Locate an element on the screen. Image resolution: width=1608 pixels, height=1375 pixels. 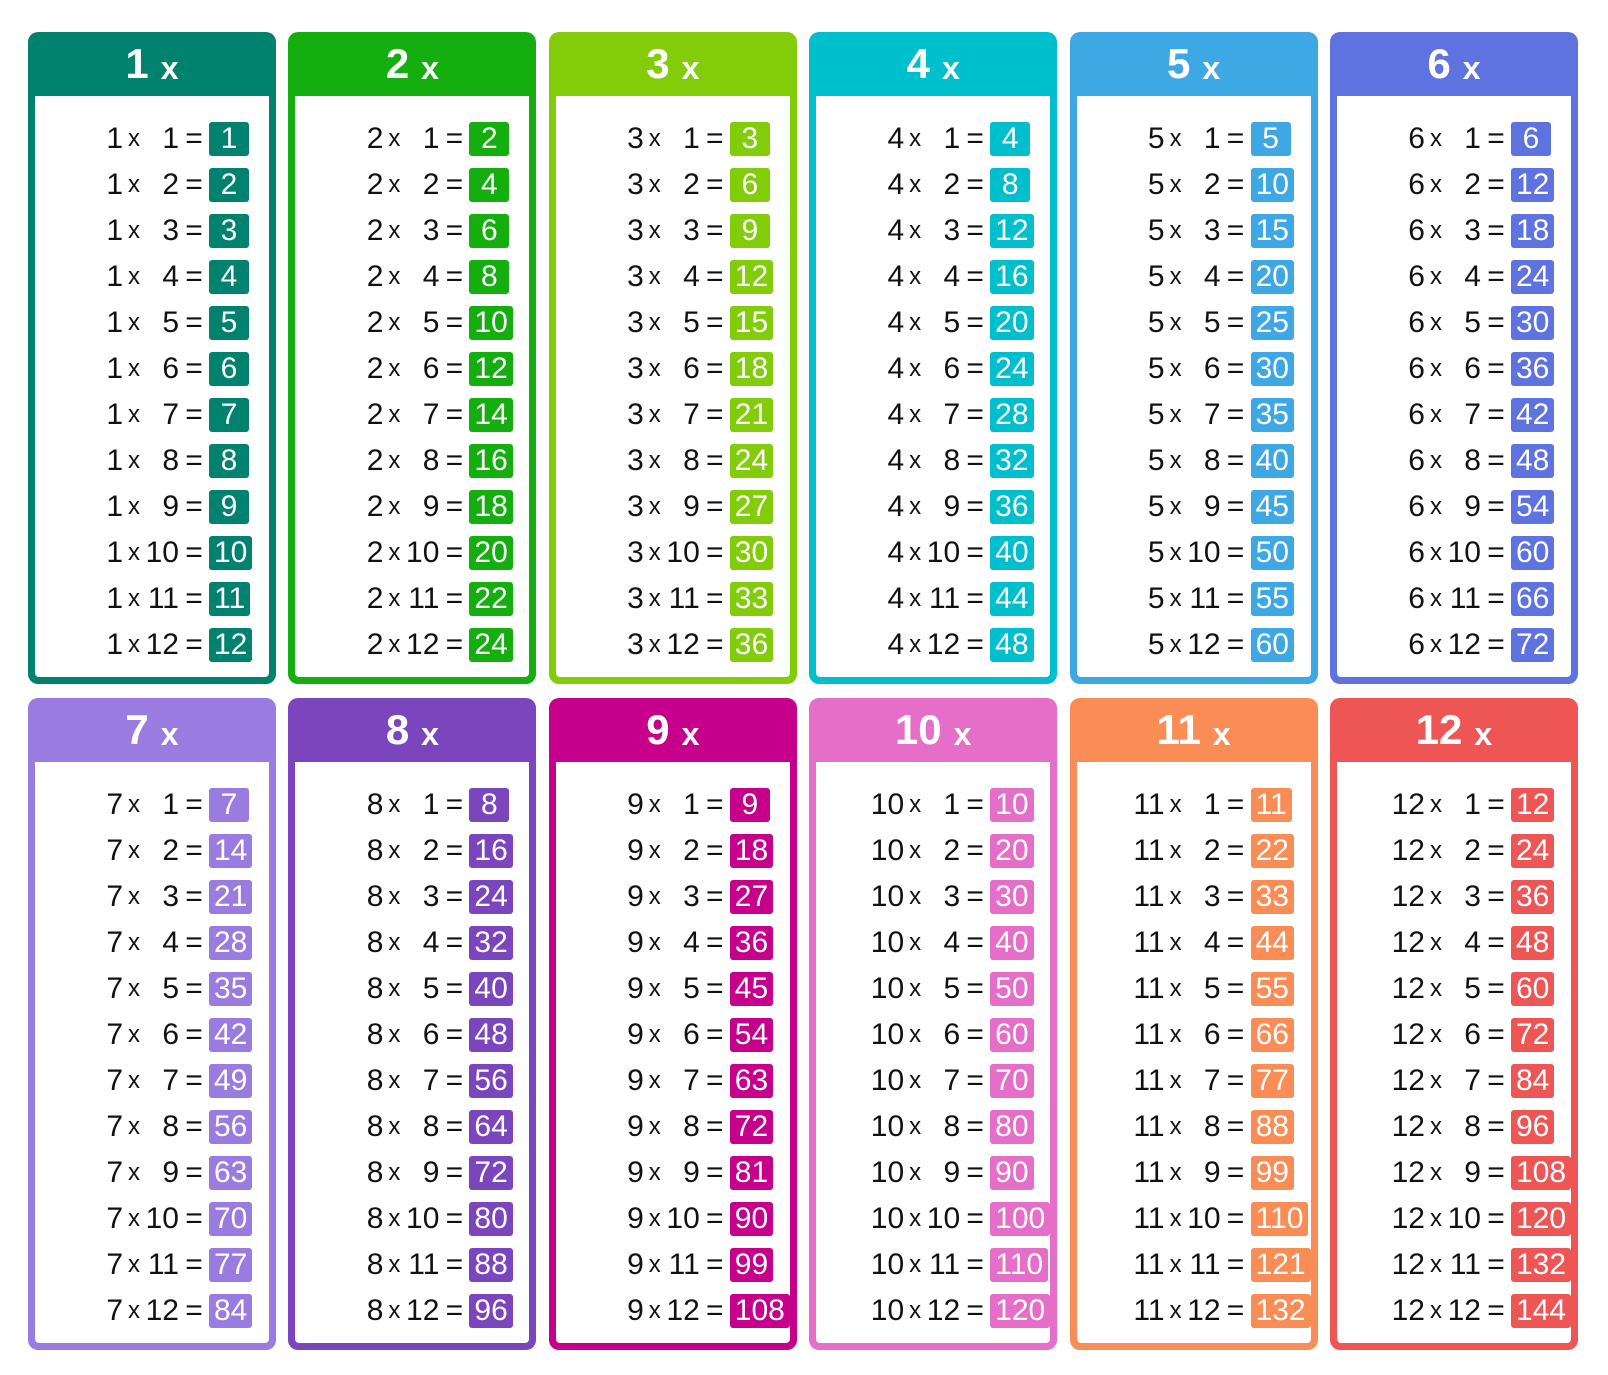
product-badge: 24 is located at coordinates (1012, 369).